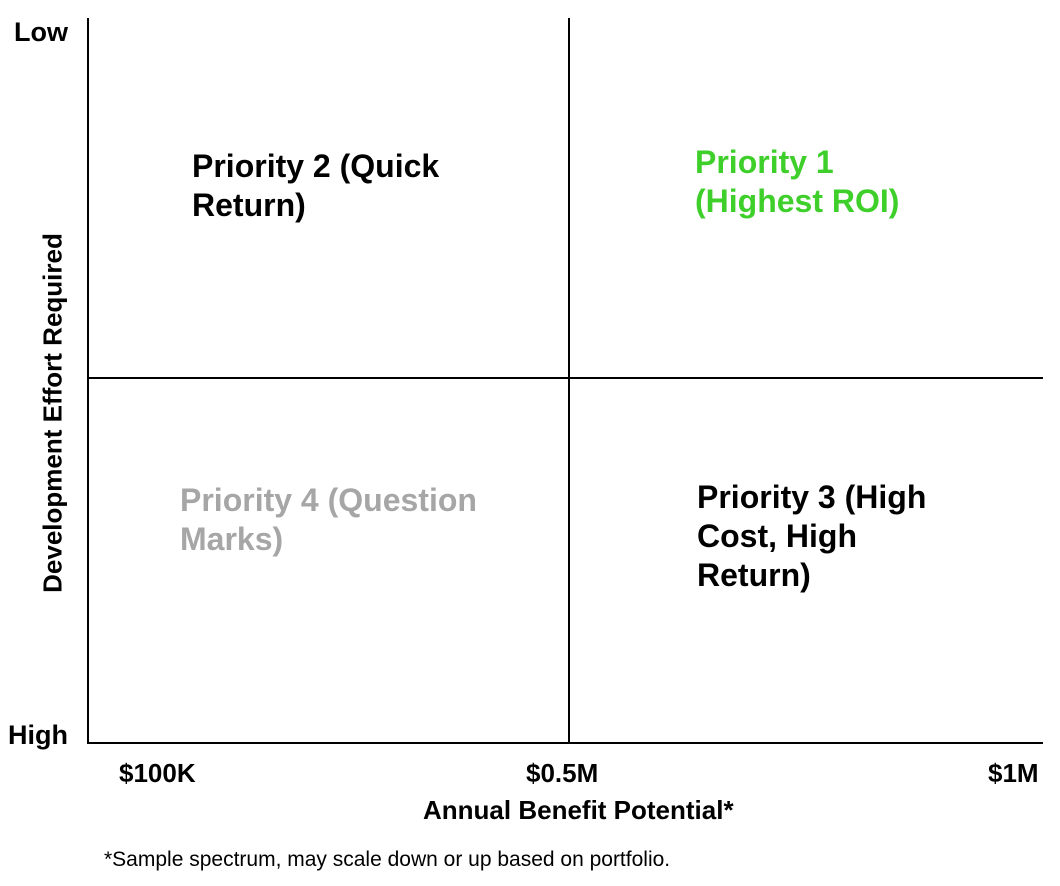 The image size is (1060, 886). Describe the element at coordinates (569, 381) in the screenshot. I see `vertical-divider` at that location.